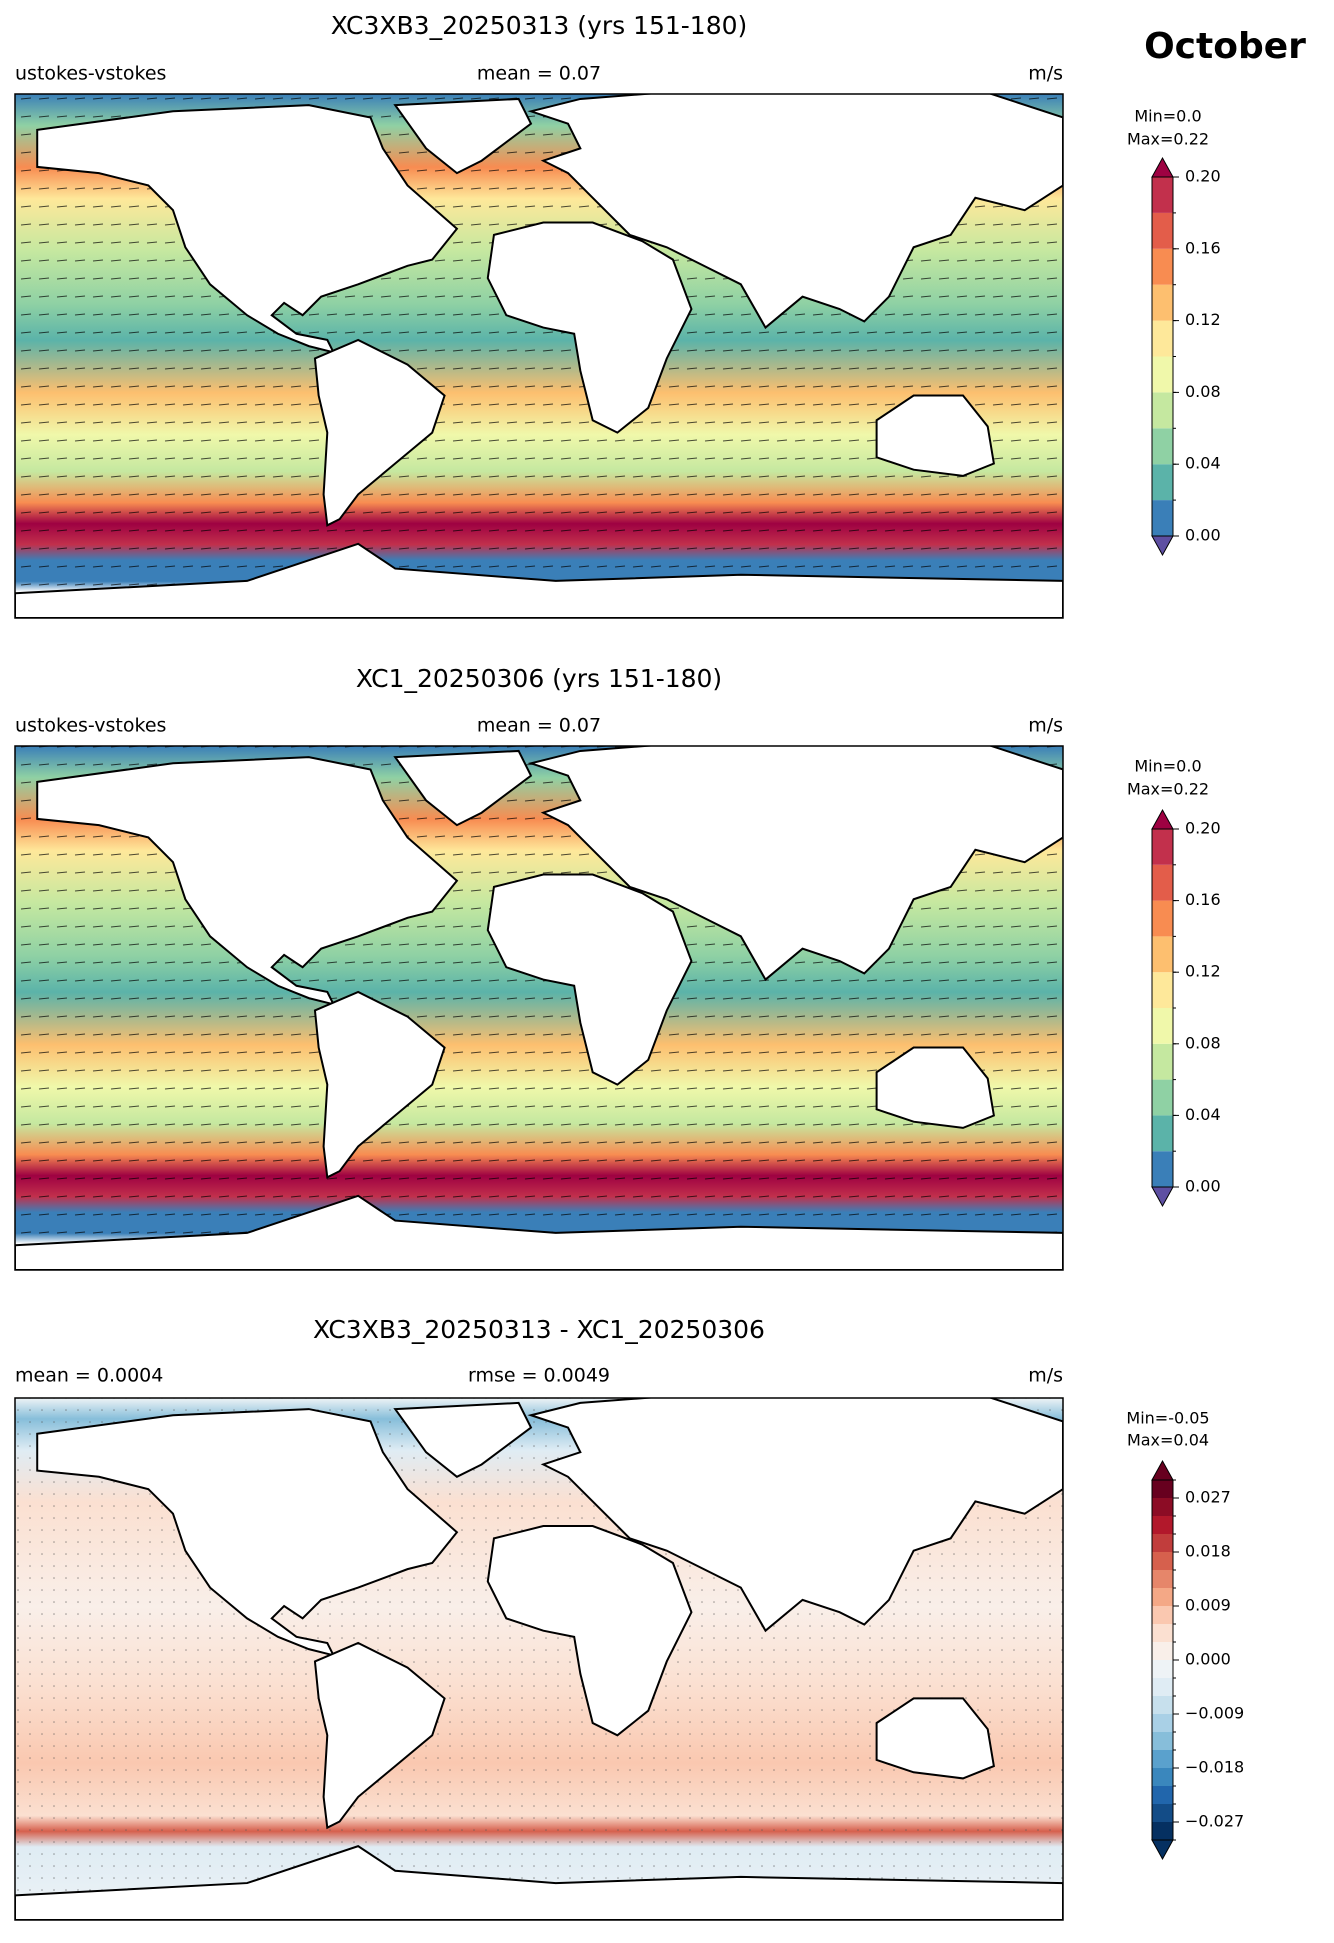  What do you see at coordinates (539, 25) in the screenshot?
I see `panel-title: XC3XB3_20250313 (yrs 151-180)` at bounding box center [539, 25].